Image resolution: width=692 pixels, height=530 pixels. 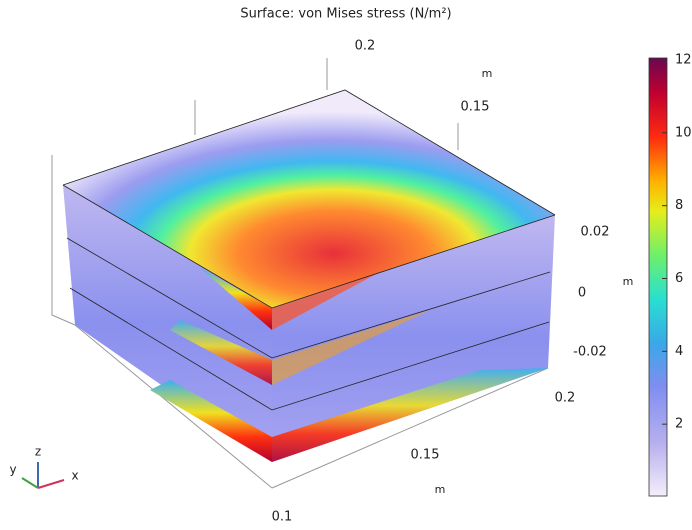 I want to click on axis-tick-label: 0.02, so click(x=595, y=232).